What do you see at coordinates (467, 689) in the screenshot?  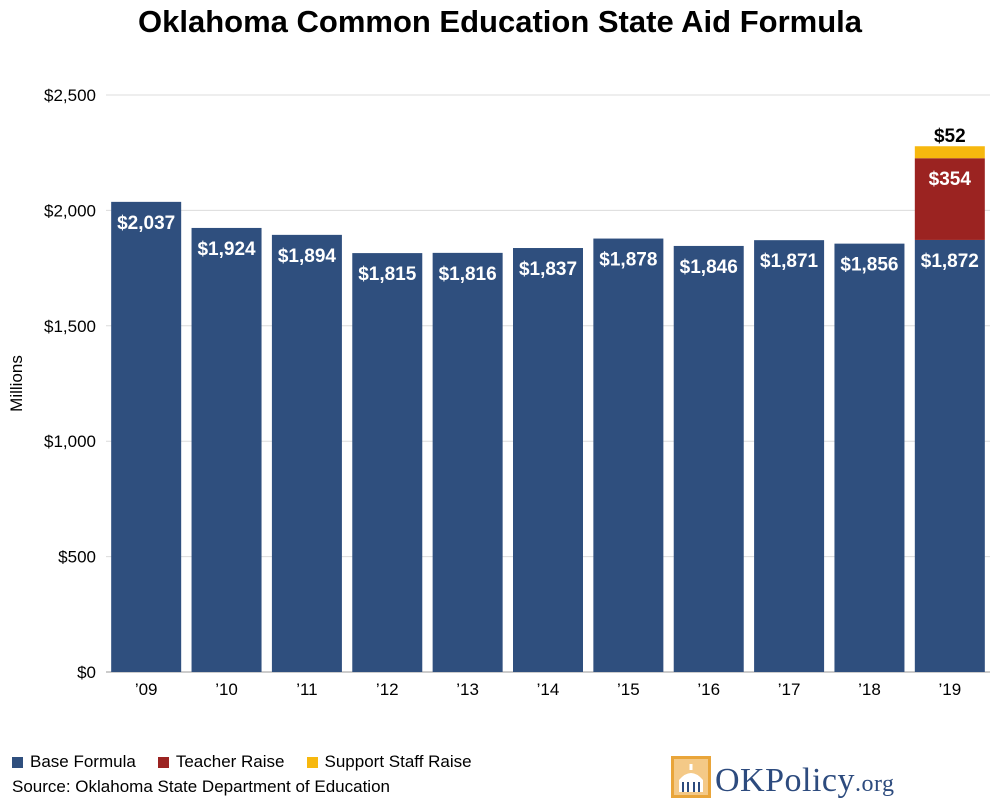 I see `x-tick-label: ’13` at bounding box center [467, 689].